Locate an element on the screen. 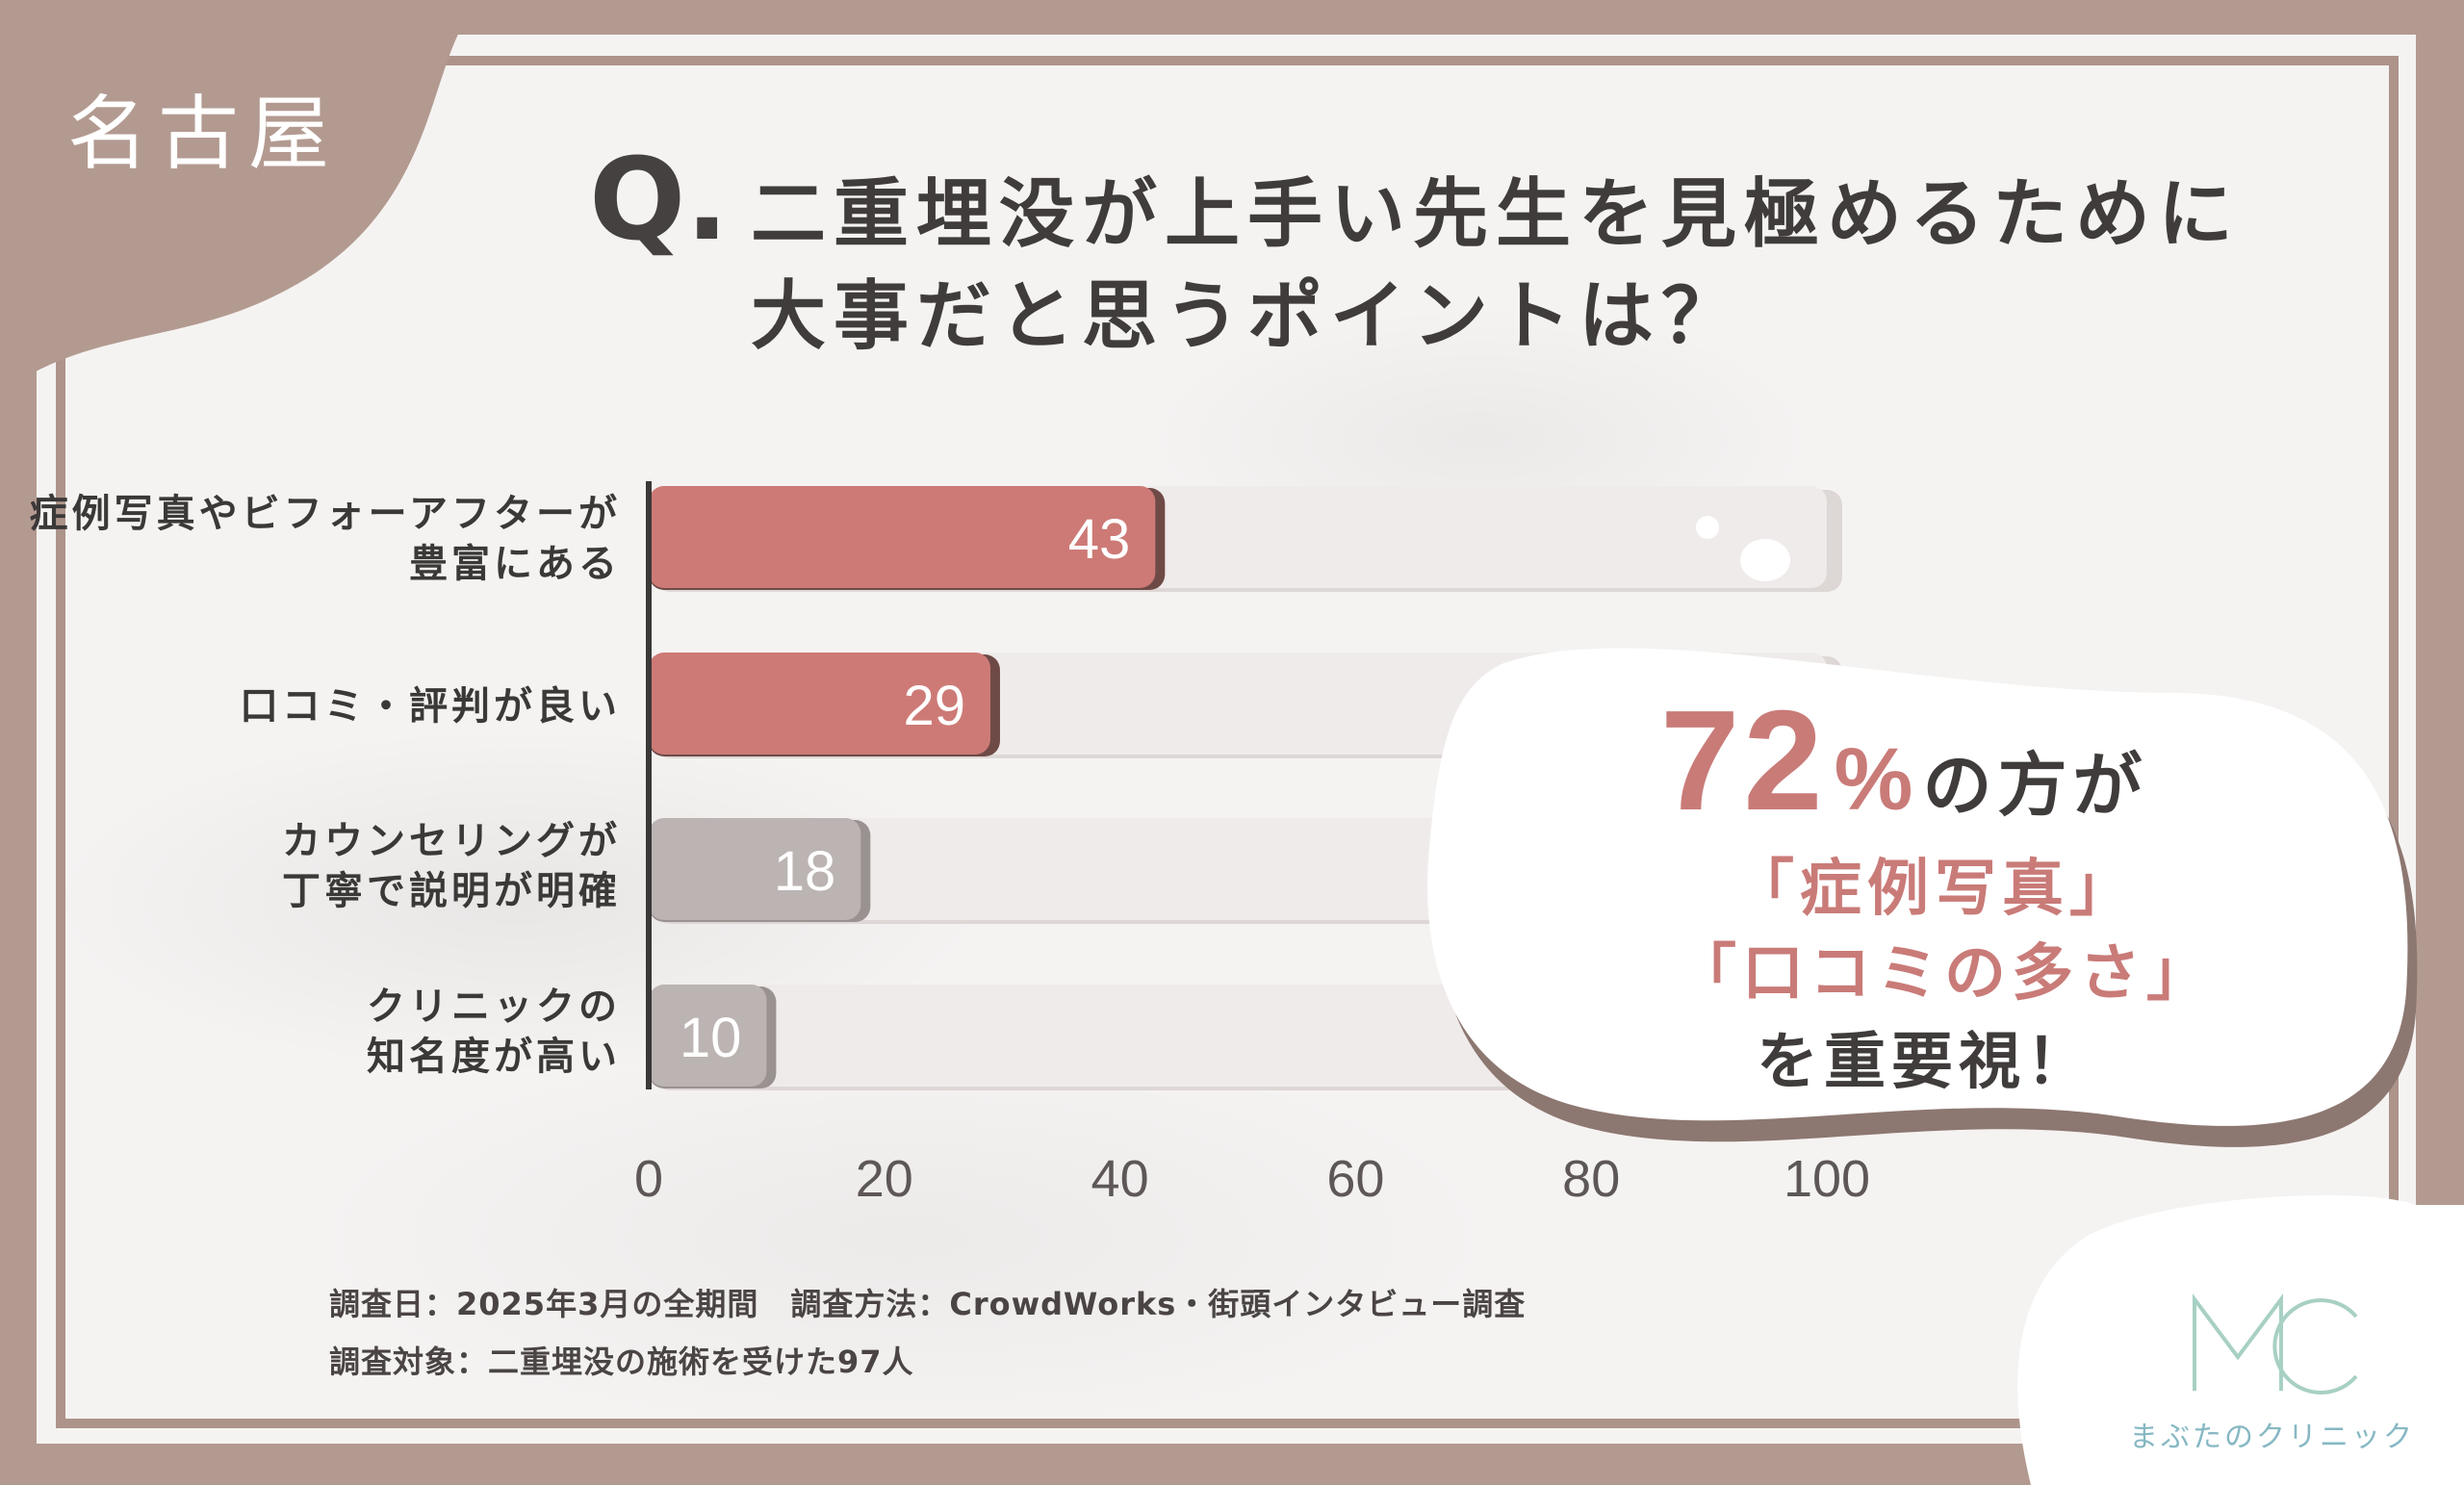  footnote-survey-target: 調査対象：二重埋没の施術を受けた97人 is located at coordinates (621, 1362).